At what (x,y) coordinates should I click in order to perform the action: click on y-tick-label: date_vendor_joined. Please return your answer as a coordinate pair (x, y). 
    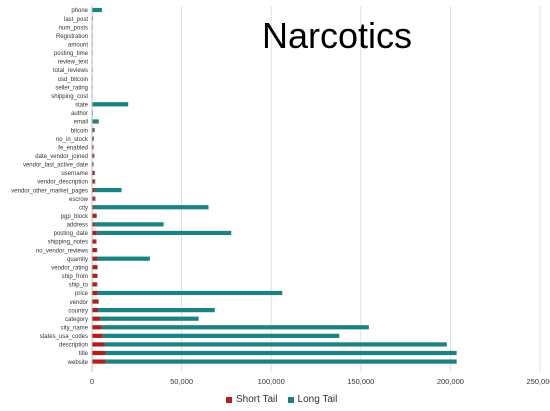
    Looking at the image, I should click on (61, 157).